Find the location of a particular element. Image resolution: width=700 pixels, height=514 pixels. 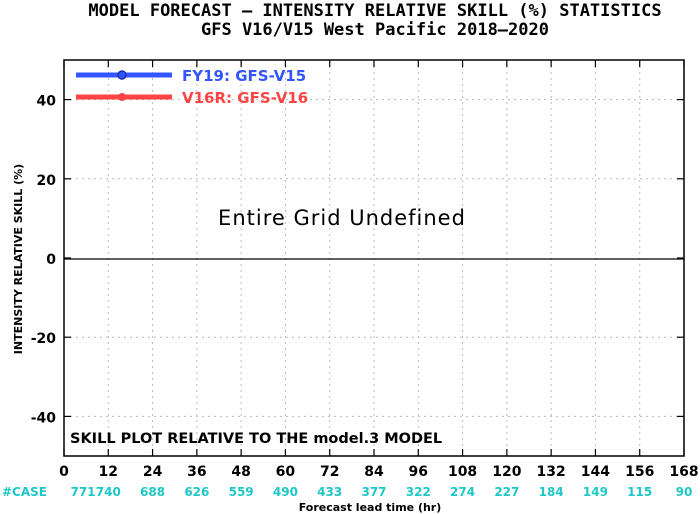

case-count: 227 is located at coordinates (506, 492).